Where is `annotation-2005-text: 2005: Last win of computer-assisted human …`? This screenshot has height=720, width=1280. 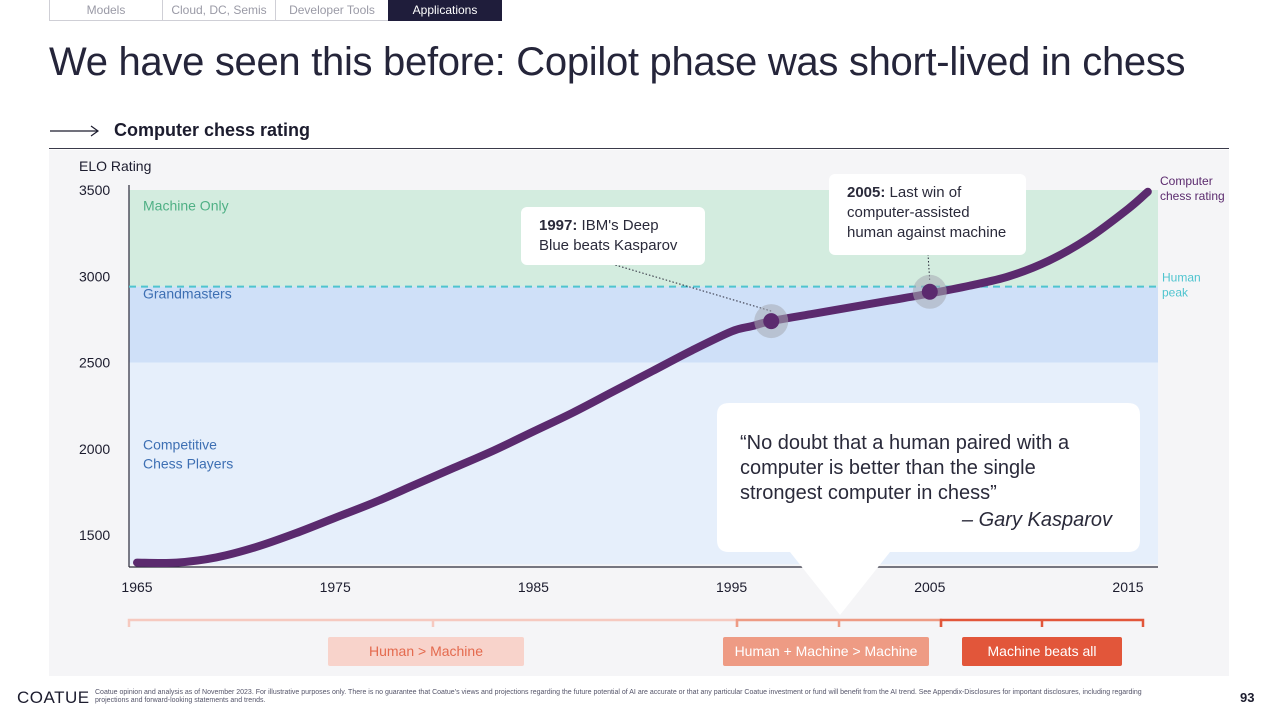 annotation-2005-text: 2005: Last win of computer-assisted human … is located at coordinates (926, 212).